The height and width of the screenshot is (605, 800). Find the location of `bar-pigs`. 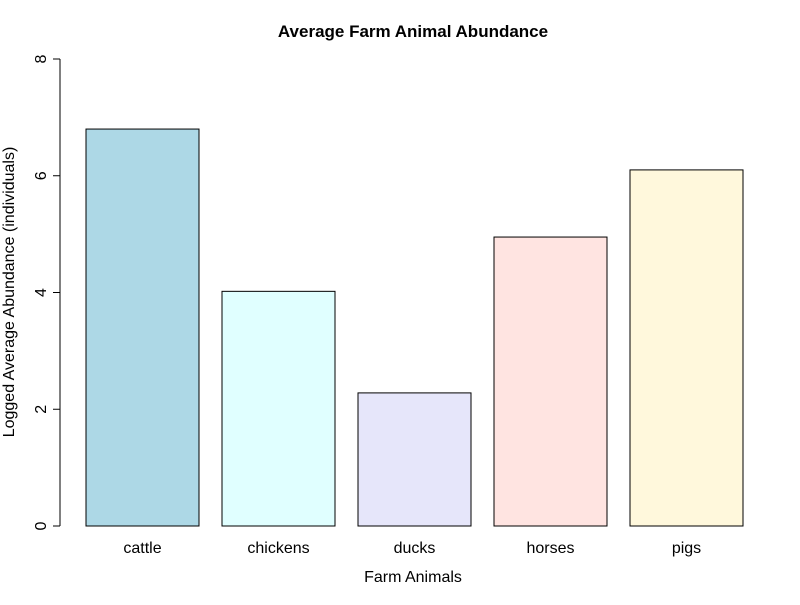

bar-pigs is located at coordinates (686, 348).